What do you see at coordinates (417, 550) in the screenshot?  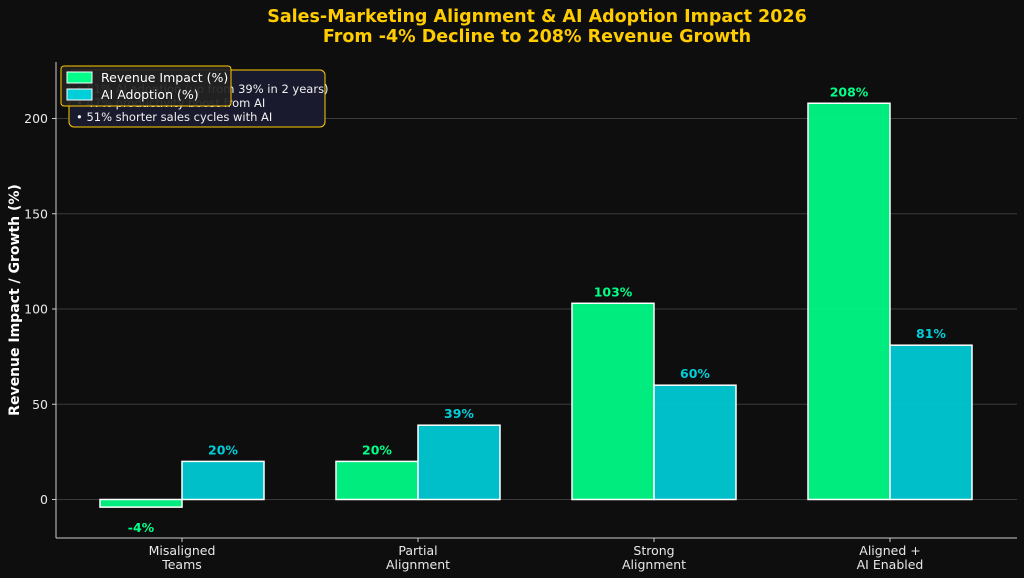 I see `x-tick-label: Partial` at bounding box center [417, 550].